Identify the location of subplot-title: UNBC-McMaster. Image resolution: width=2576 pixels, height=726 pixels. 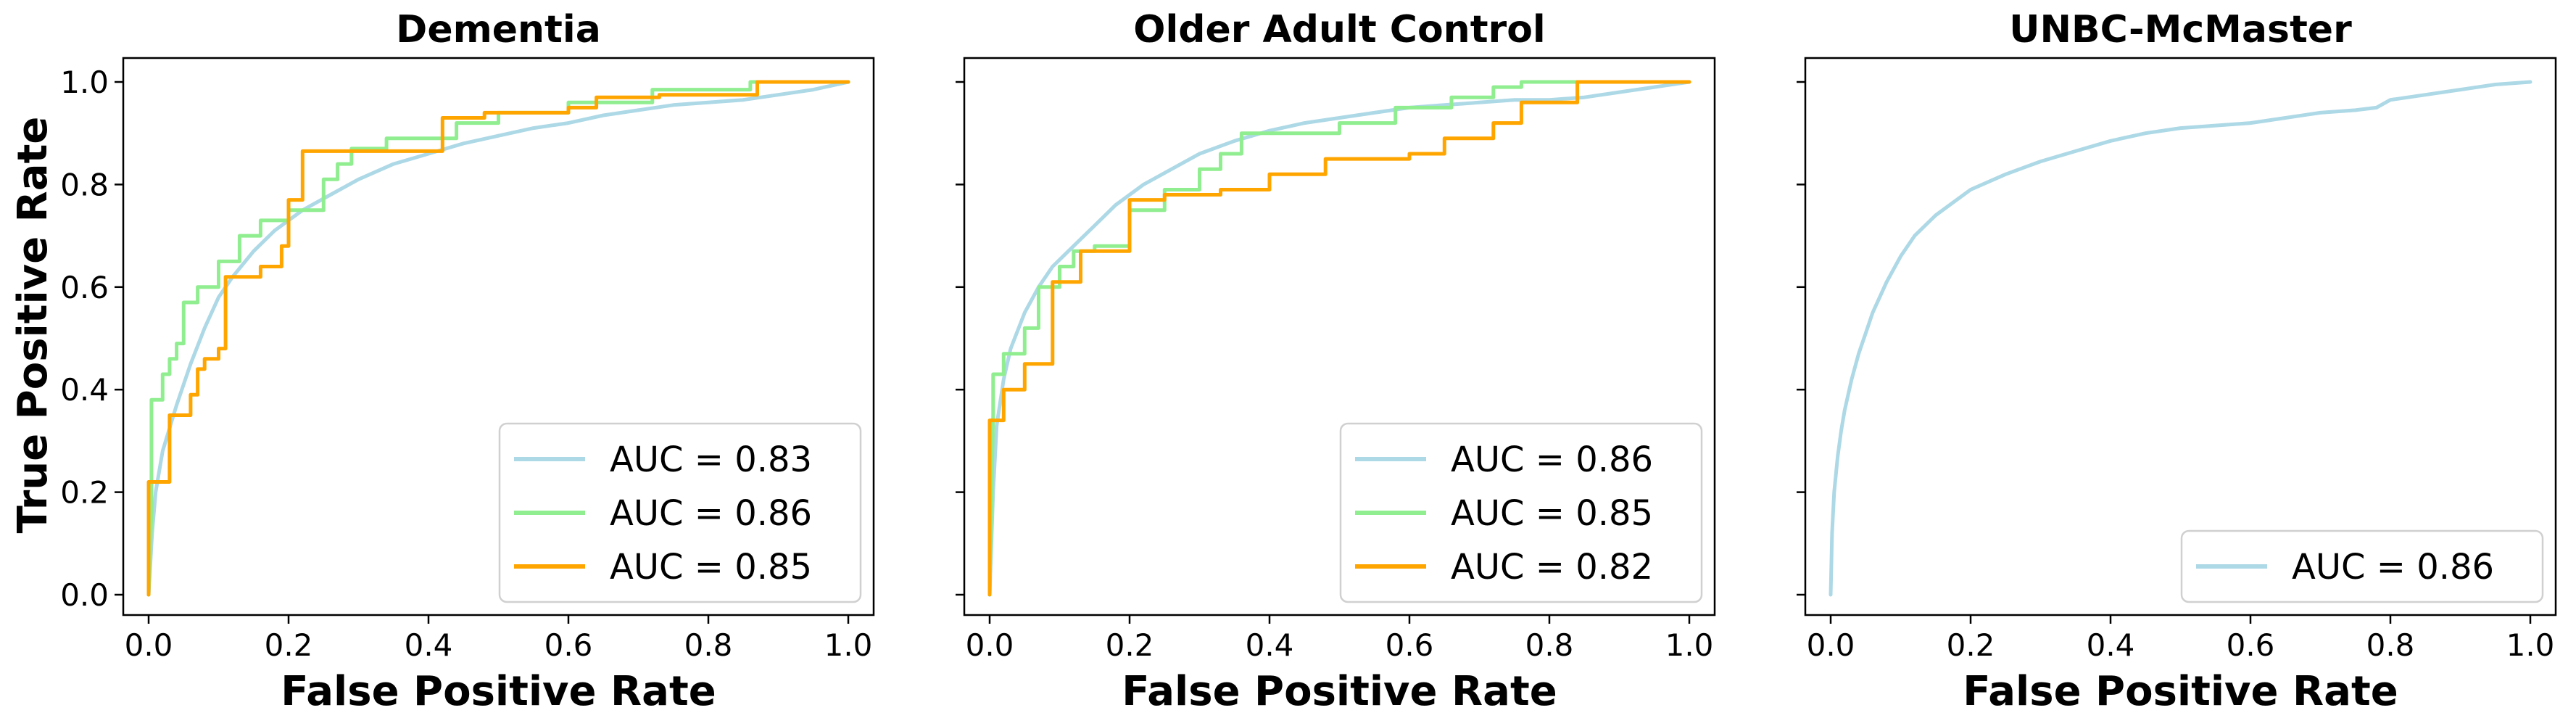
(2180, 30).